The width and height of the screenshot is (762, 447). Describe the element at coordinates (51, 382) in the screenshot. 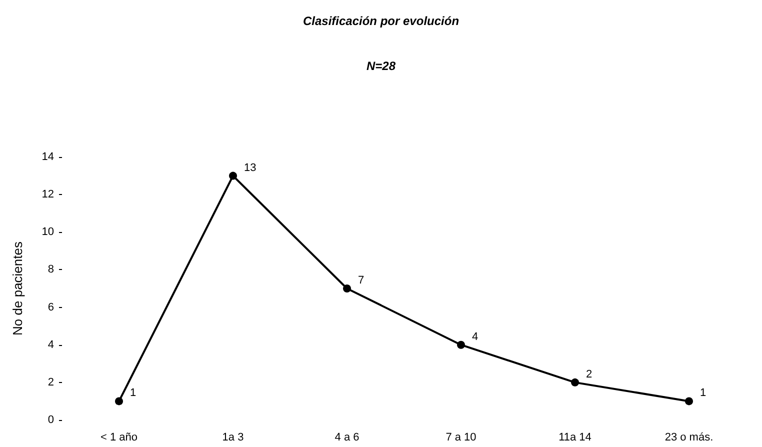

I see `y-tick-label: 2` at that location.